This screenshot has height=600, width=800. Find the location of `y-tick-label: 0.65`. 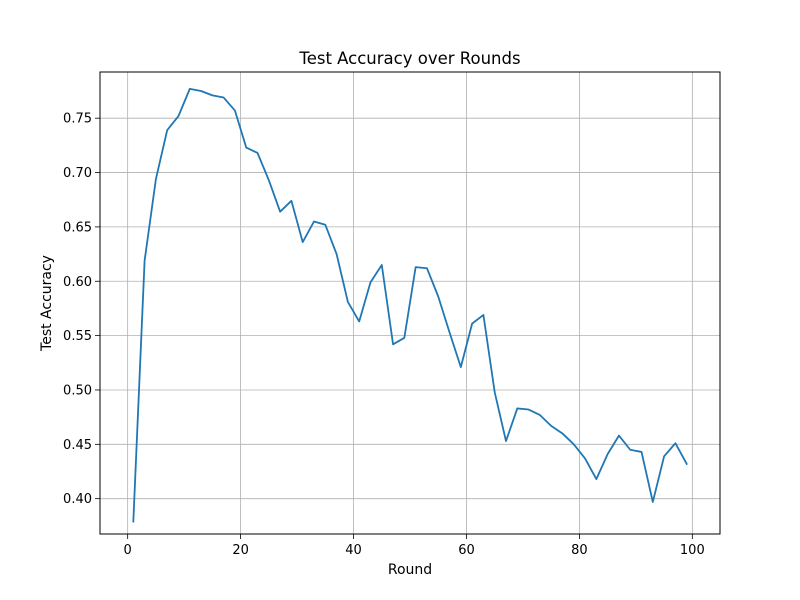

y-tick-label: 0.65 is located at coordinates (77, 227).